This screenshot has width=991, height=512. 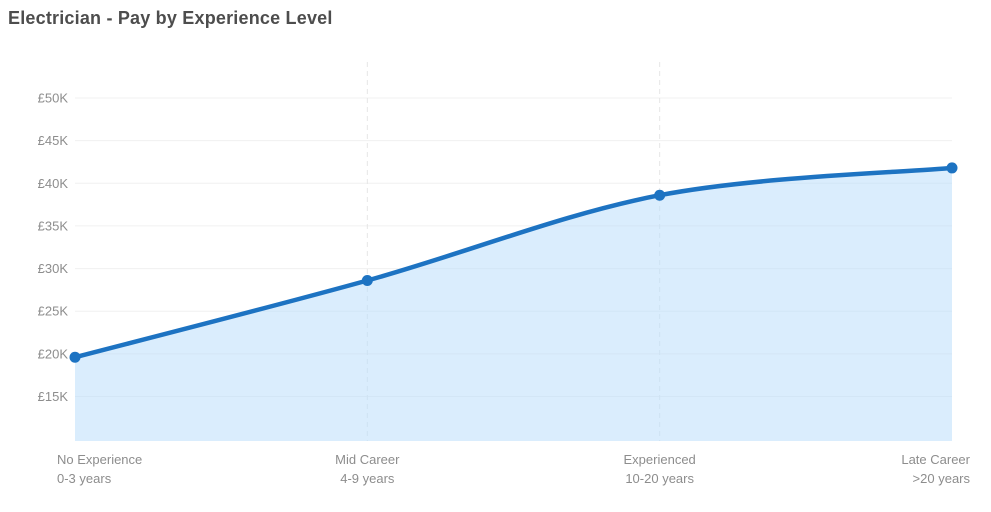 What do you see at coordinates (99, 459) in the screenshot?
I see `x-category-label: No Experience` at bounding box center [99, 459].